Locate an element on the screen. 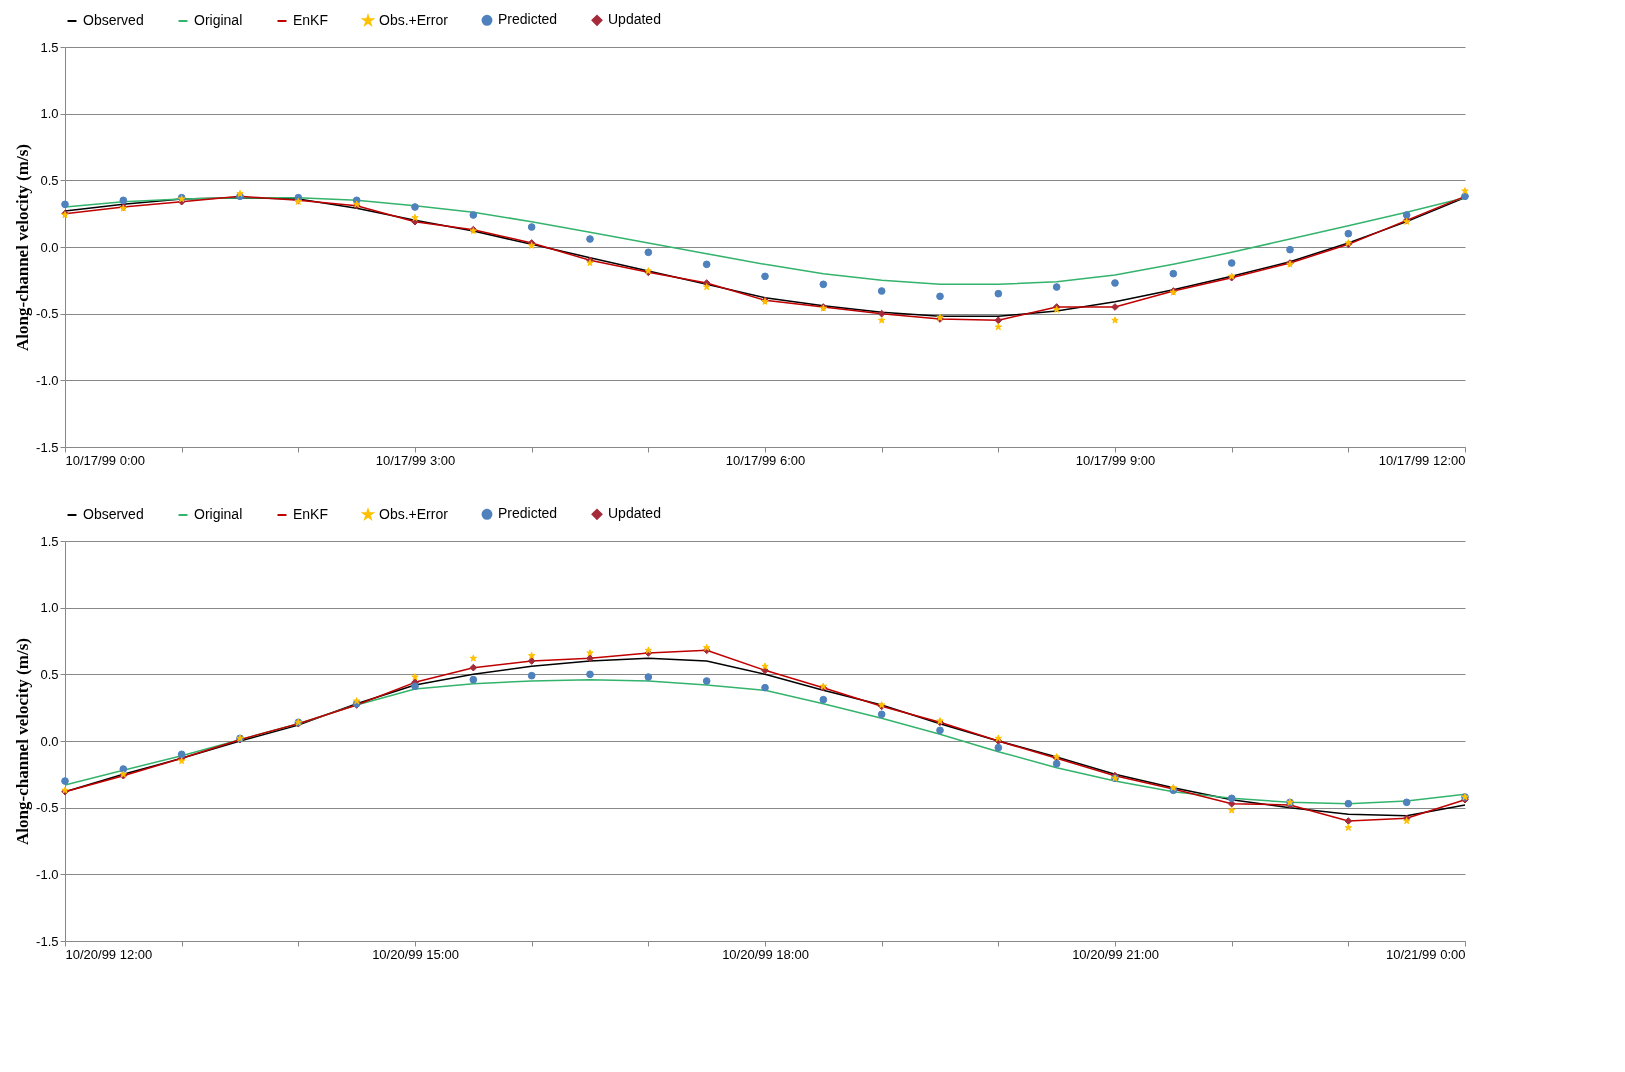 This screenshot has width=1625, height=1072. x-tick-label: 10/17/99 9:00 is located at coordinates (1115, 460).